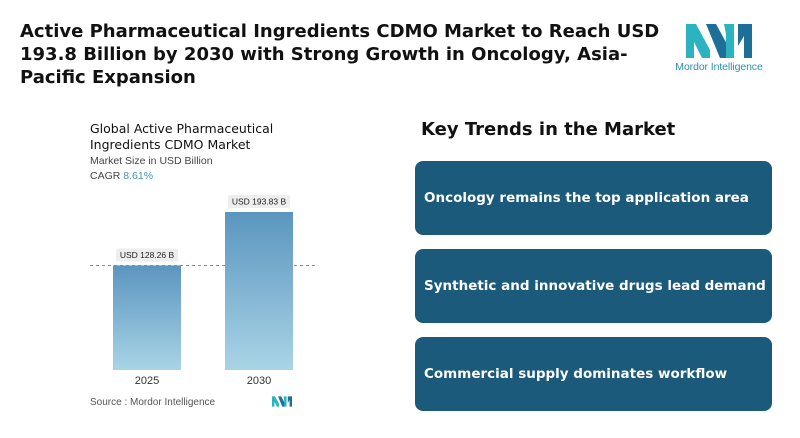  Describe the element at coordinates (204, 291) in the screenshot. I see `bar-chart: USD 128.26 B 2025 USD 193.83 B 2030` at that location.